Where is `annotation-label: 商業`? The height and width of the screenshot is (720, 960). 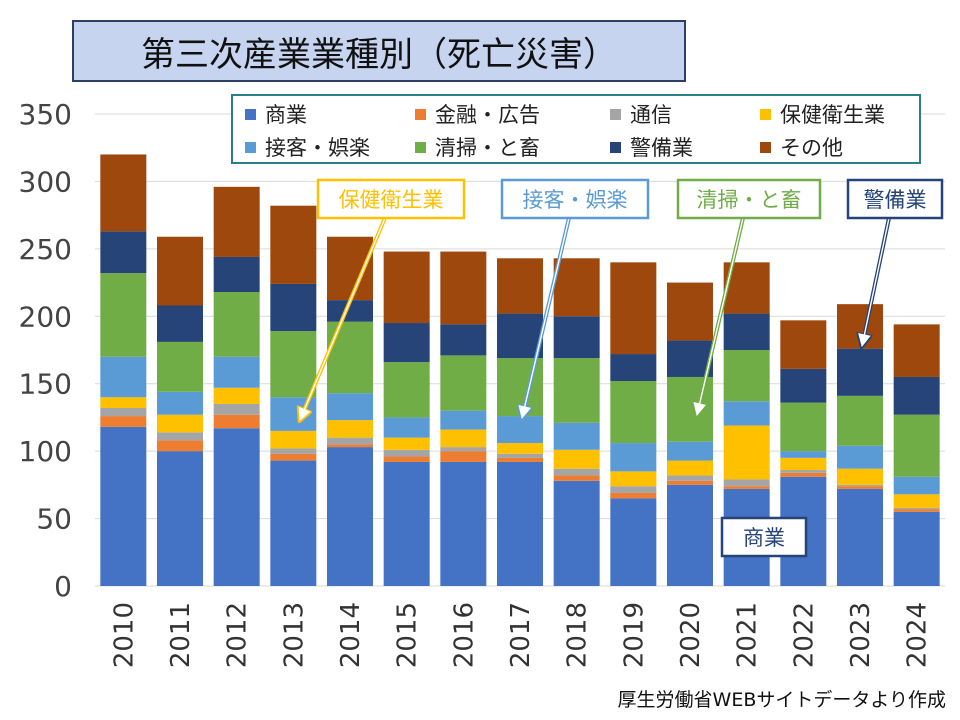 annotation-label: 商業 is located at coordinates (764, 538).